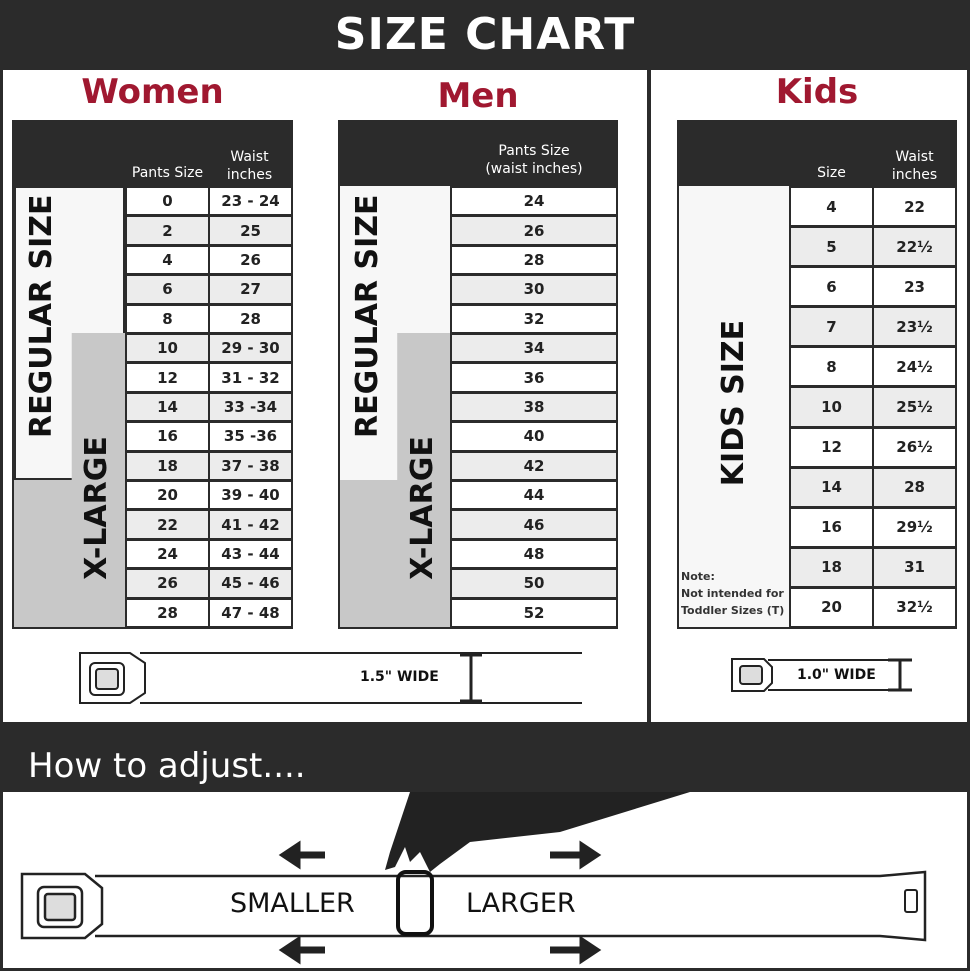 The height and width of the screenshot is (971, 970). I want to click on women-size-cell: 18, so click(167, 465).